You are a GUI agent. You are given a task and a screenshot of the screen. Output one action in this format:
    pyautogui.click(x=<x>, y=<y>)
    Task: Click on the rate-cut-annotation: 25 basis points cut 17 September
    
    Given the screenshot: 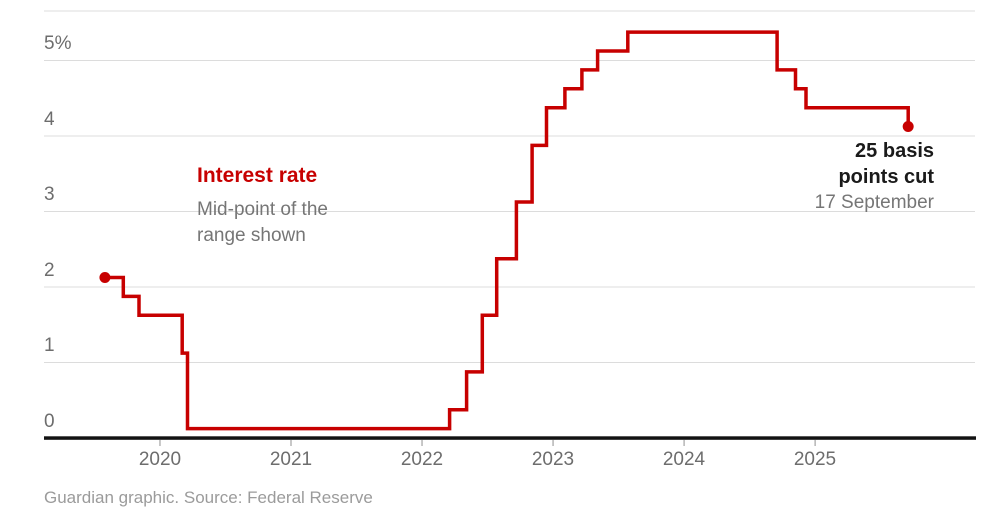 What is the action you would take?
    pyautogui.click(x=854, y=176)
    